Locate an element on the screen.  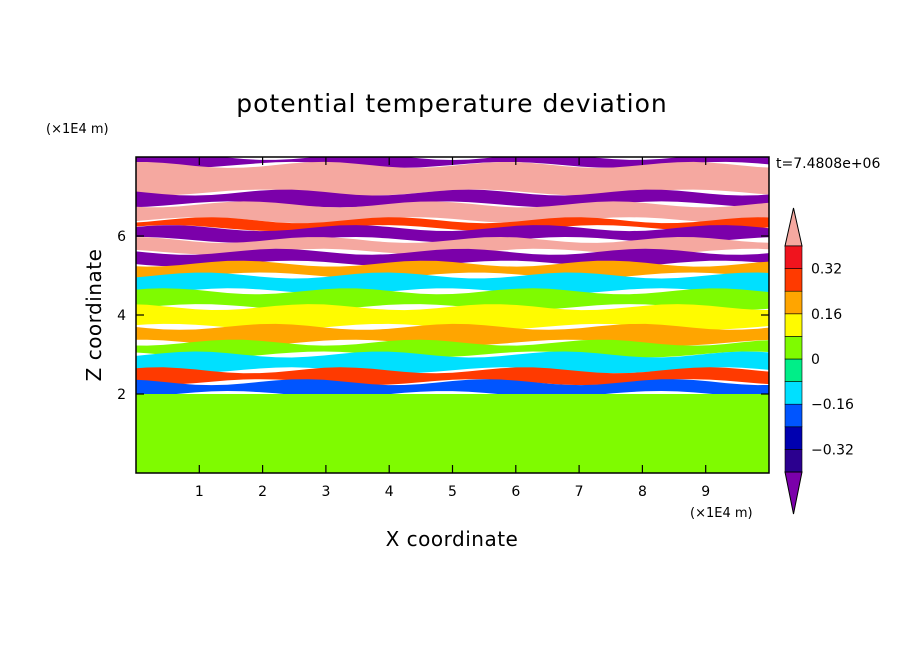
x-tick-label: 7 is located at coordinates (579, 492).